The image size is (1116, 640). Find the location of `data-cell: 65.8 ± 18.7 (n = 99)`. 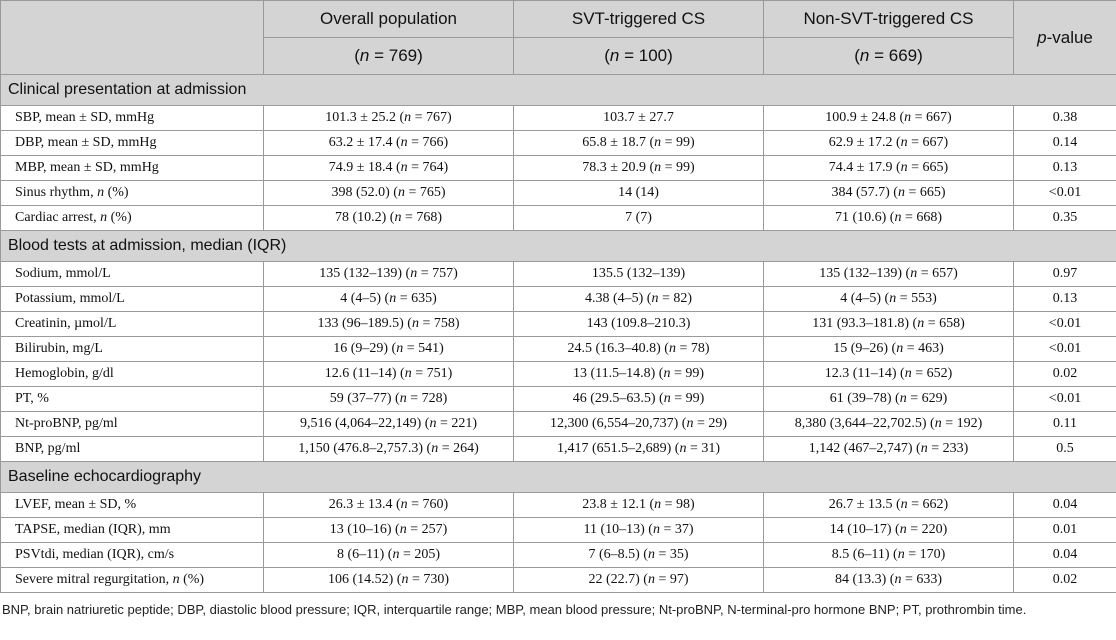

data-cell: 65.8 ± 18.7 (n = 99) is located at coordinates (638, 143).